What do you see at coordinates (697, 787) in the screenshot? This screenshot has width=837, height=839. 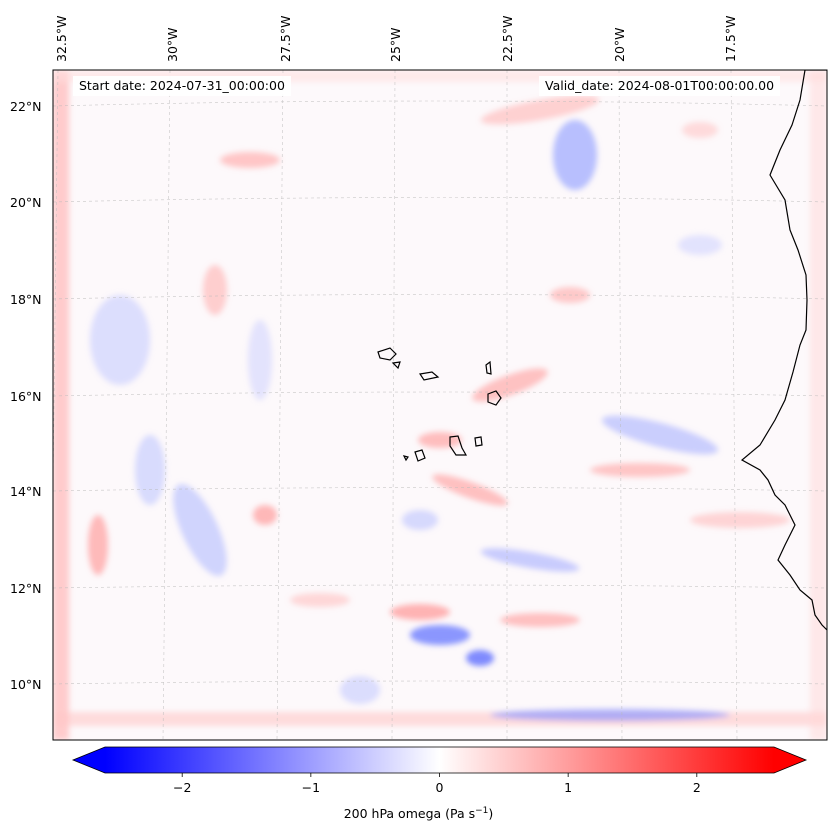 I see `colorbar-tick-label: 2` at bounding box center [697, 787].